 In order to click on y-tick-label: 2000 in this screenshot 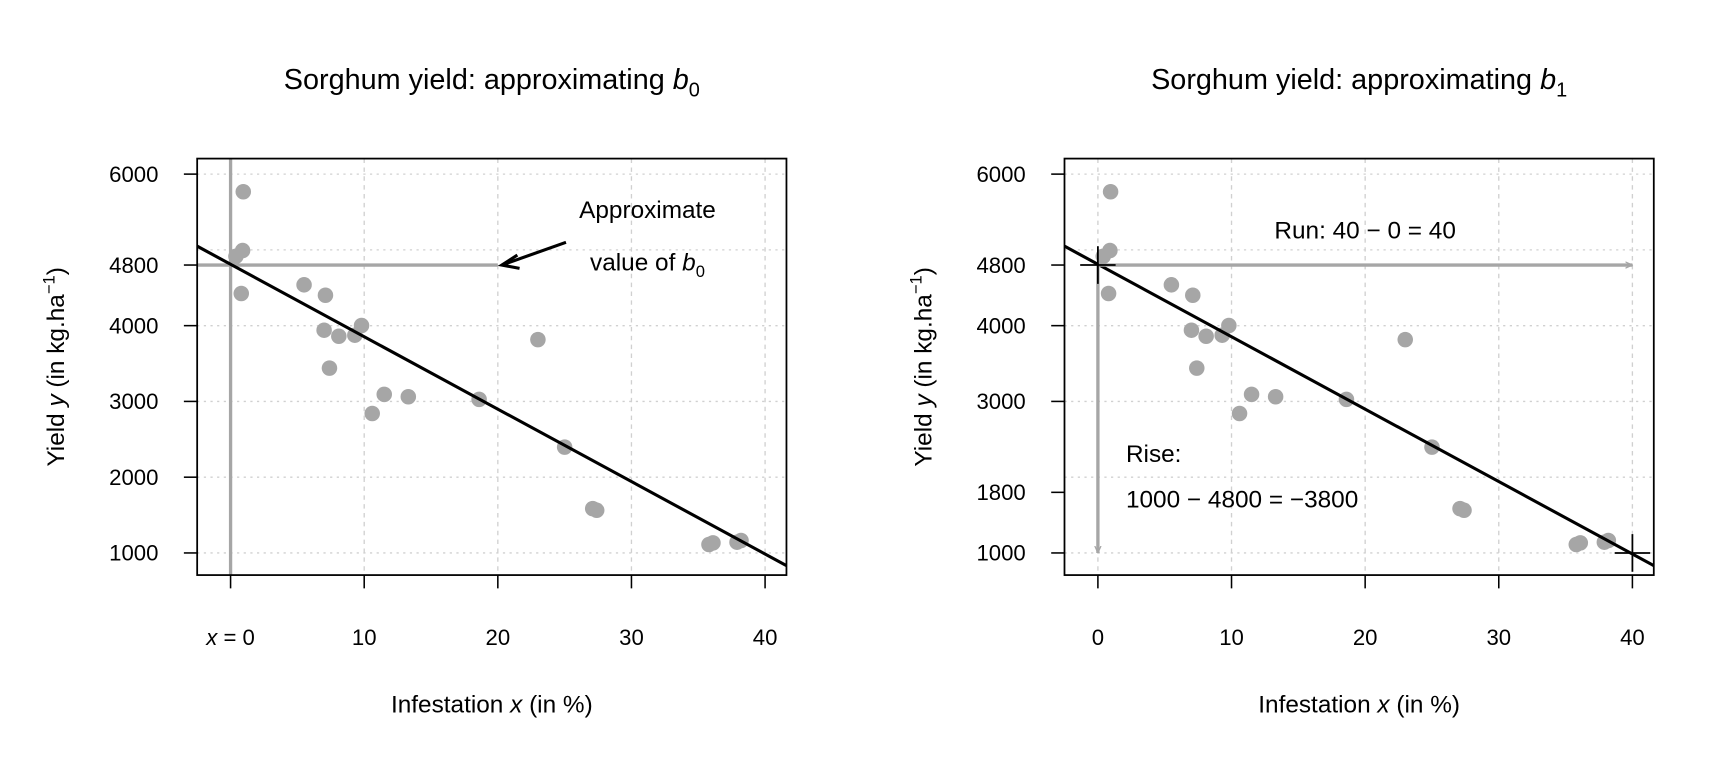, I will do `click(133, 477)`.